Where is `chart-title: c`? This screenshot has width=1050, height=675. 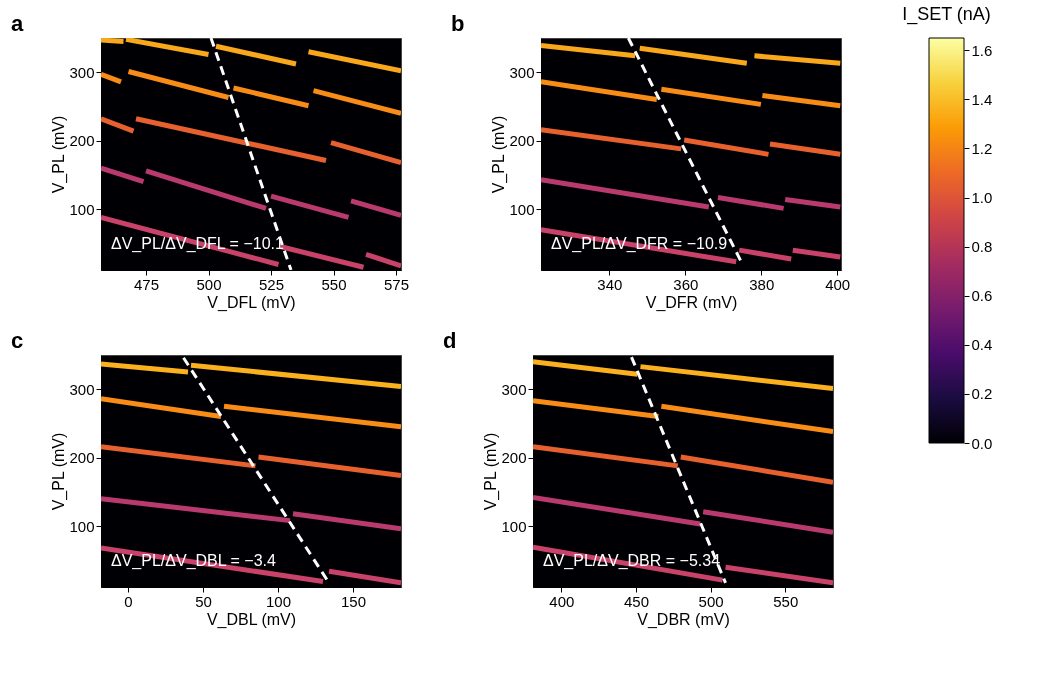
chart-title: c is located at coordinates (17, 340).